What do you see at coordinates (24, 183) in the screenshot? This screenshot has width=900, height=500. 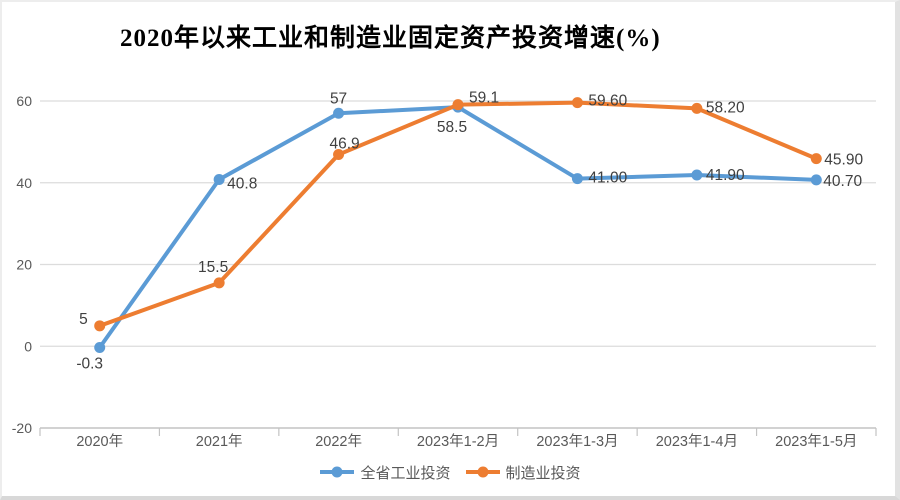 I see `y-axis-tick-label: 40` at bounding box center [24, 183].